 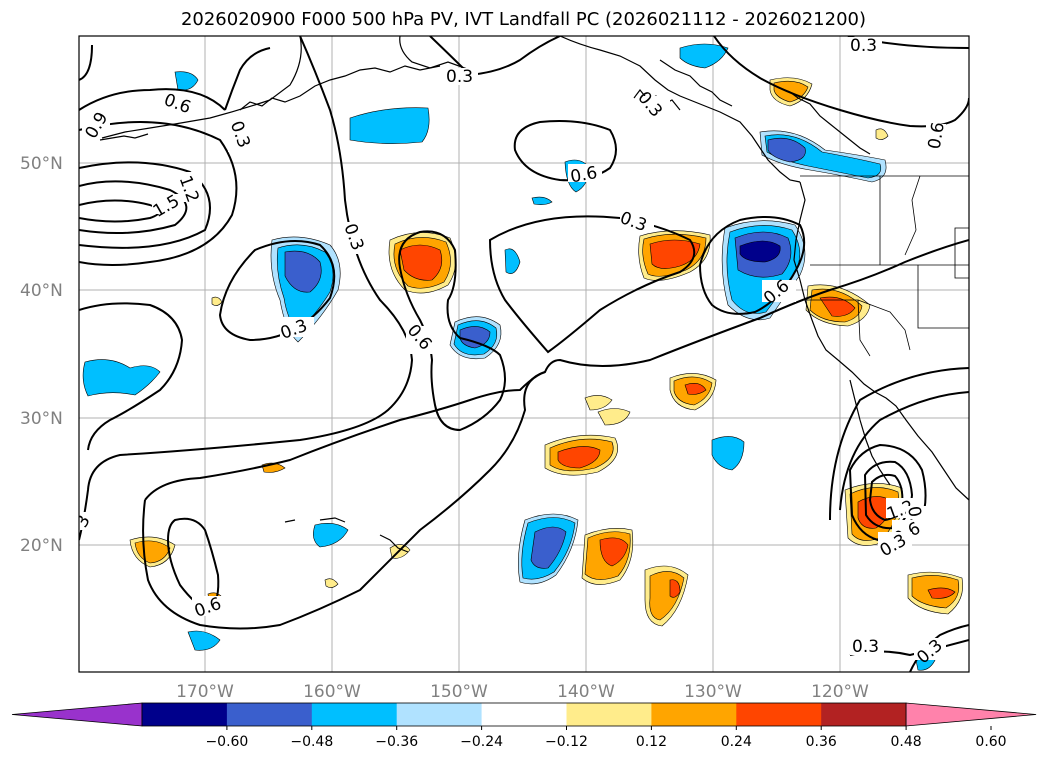 What do you see at coordinates (41, 291) in the screenshot?
I see `lat-label: 40°N` at bounding box center [41, 291].